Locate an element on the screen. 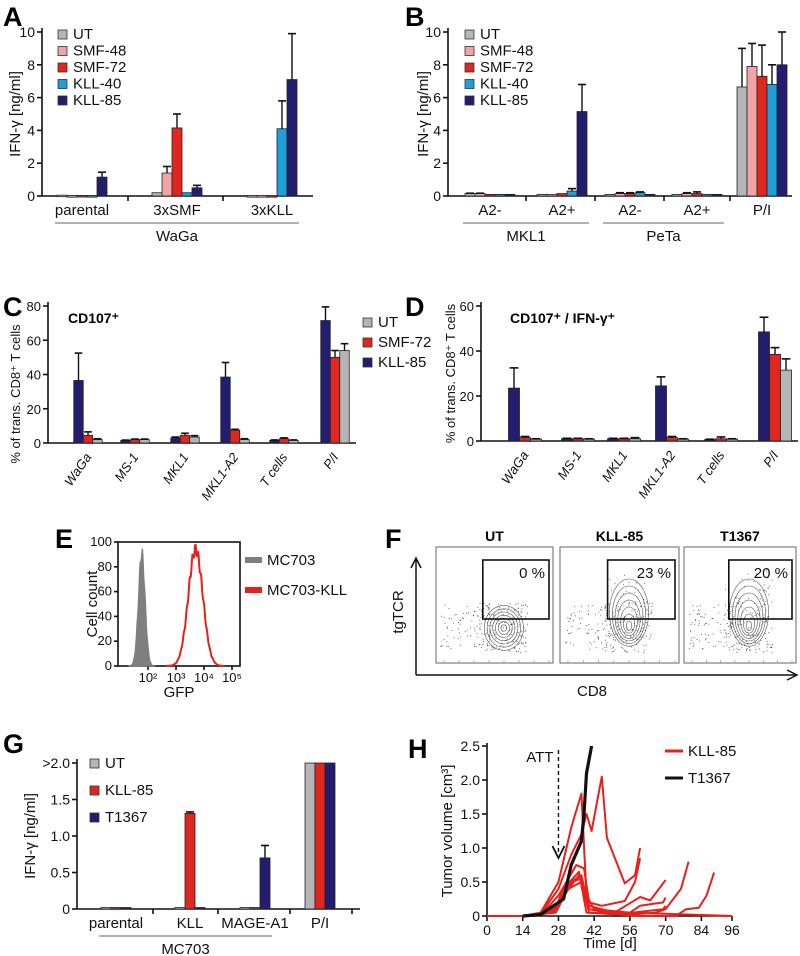 The height and width of the screenshot is (956, 800). plot-title: KLL-85 is located at coordinates (620, 536).